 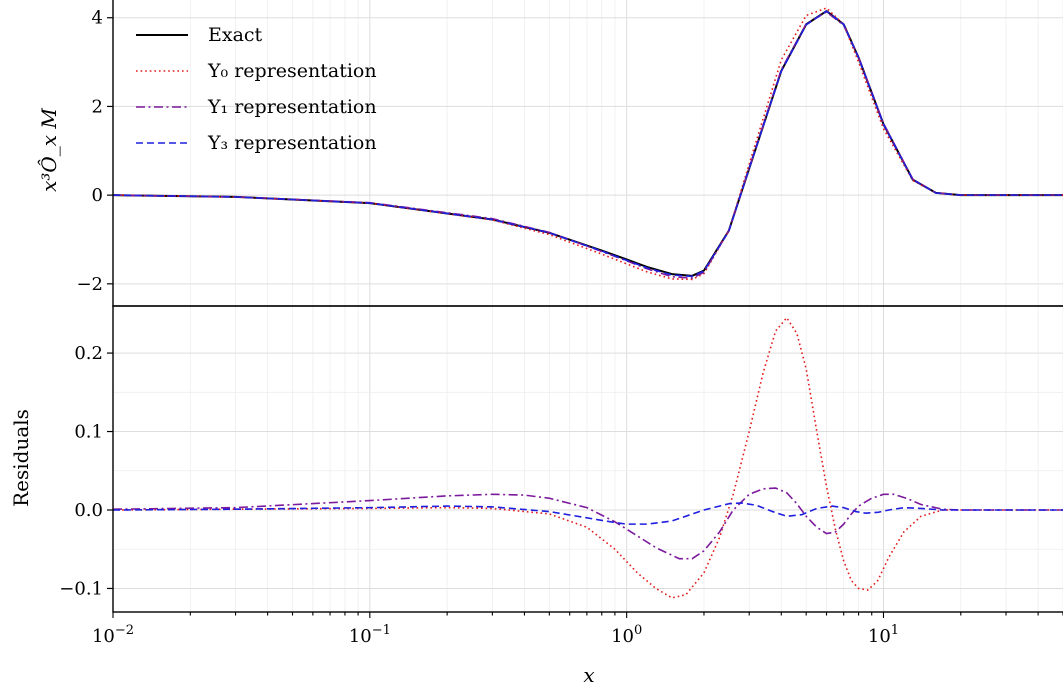 What do you see at coordinates (292, 71) in the screenshot?
I see `legend-label: Y₀ representation` at bounding box center [292, 71].